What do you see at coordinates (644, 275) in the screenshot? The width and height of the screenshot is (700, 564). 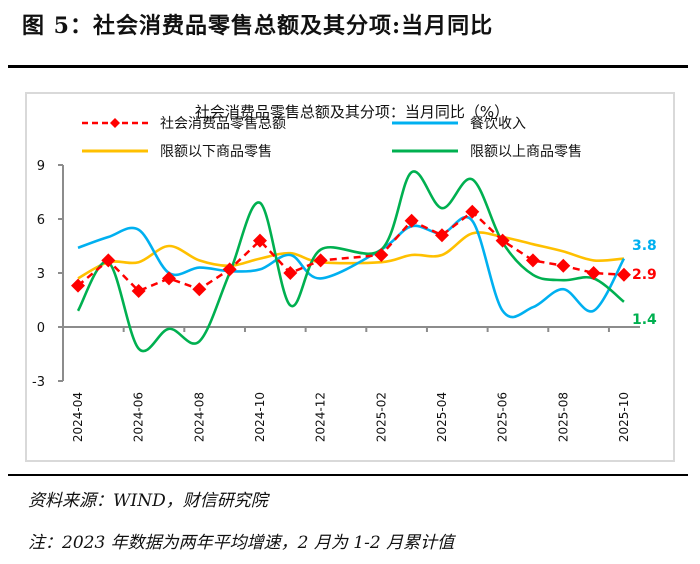 I see `end-value-label: 2.9` at bounding box center [644, 275].